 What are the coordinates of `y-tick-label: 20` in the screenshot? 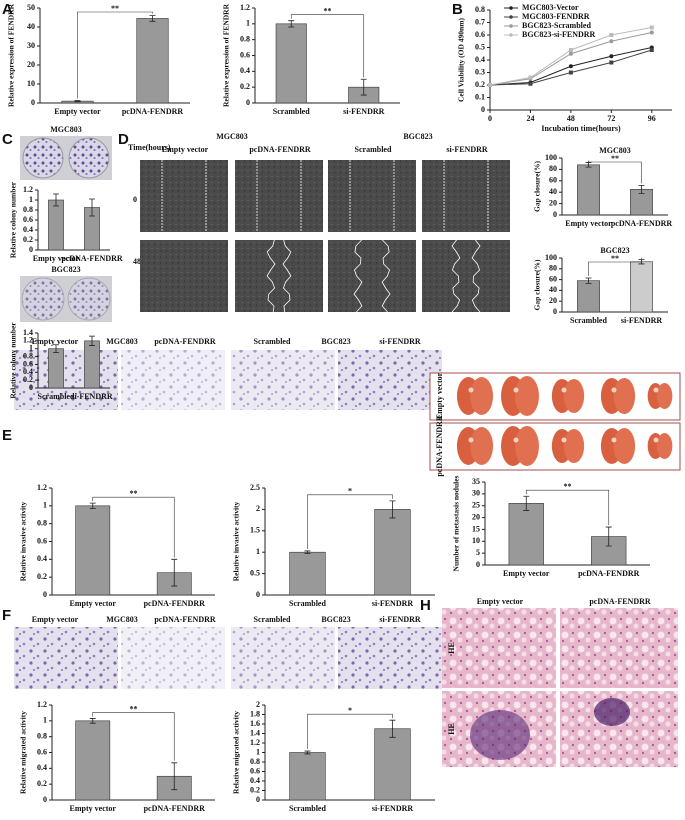 It's located at (553, 300).